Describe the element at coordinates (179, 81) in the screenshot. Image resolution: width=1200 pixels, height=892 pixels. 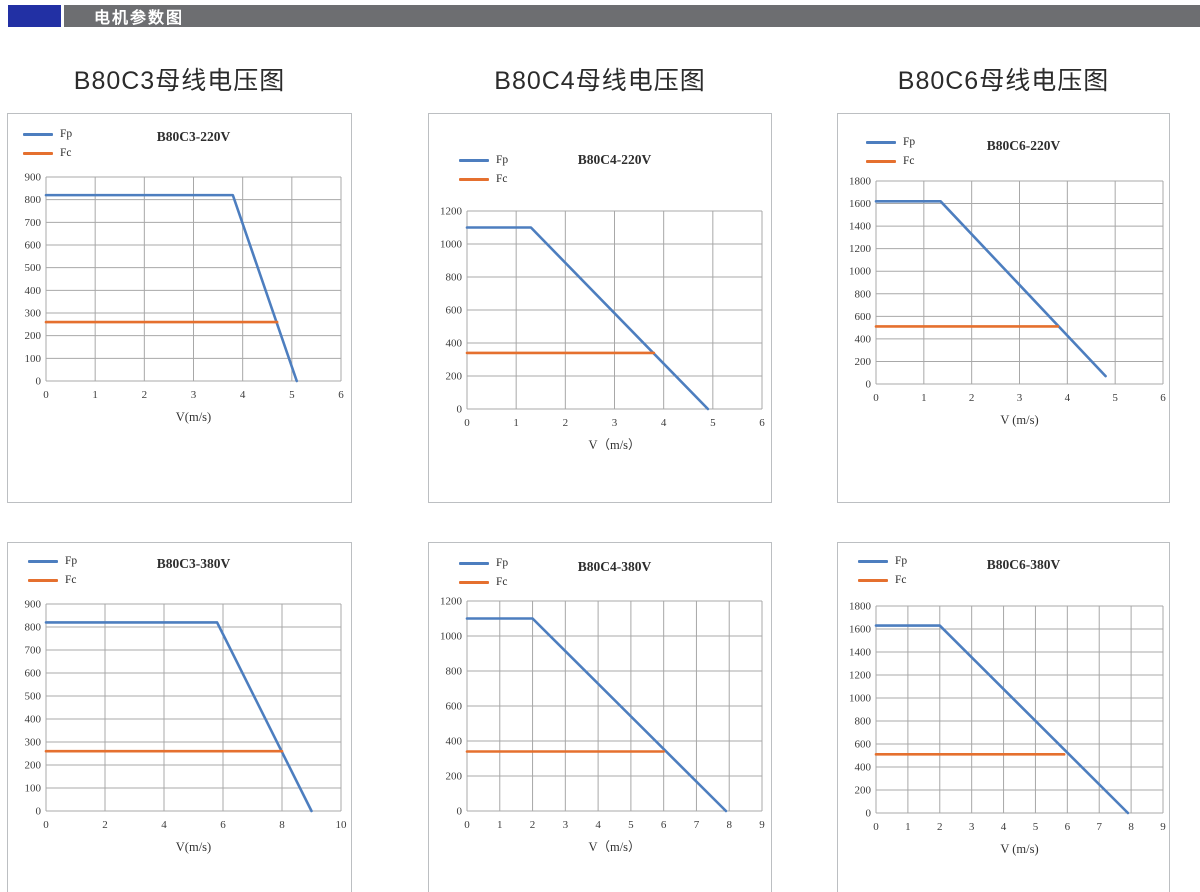
I see `column-title-b80c3: B80C3母线电压图` at that location.